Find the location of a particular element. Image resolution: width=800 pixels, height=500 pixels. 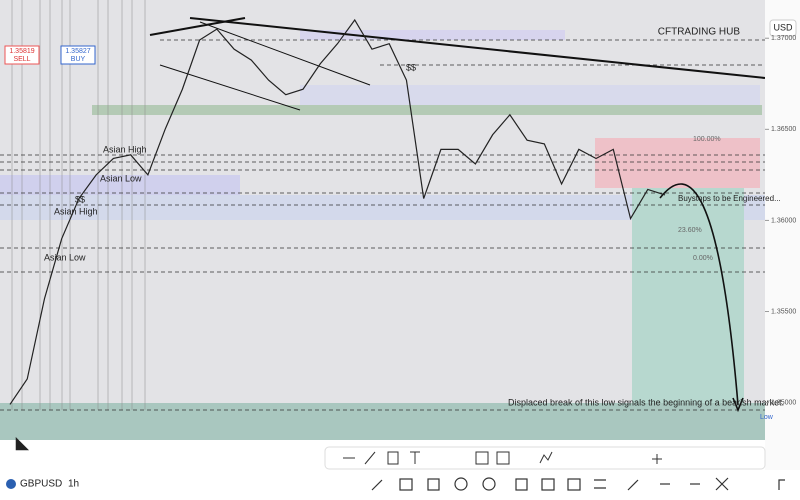

symbol: GBPUSD is located at coordinates (41, 484).